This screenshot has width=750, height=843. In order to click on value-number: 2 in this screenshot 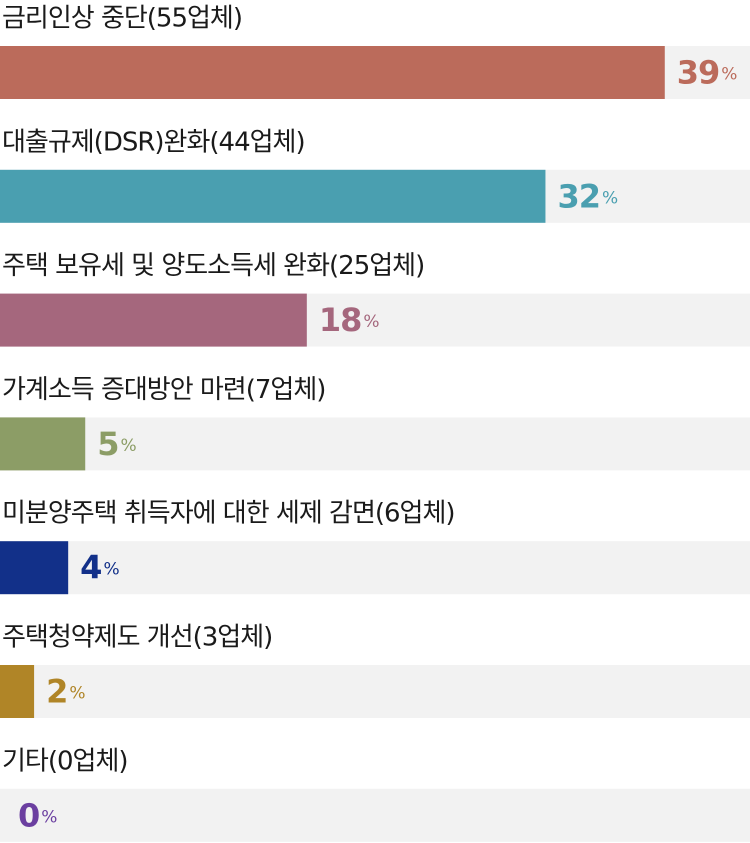, I will do `click(56, 692)`.